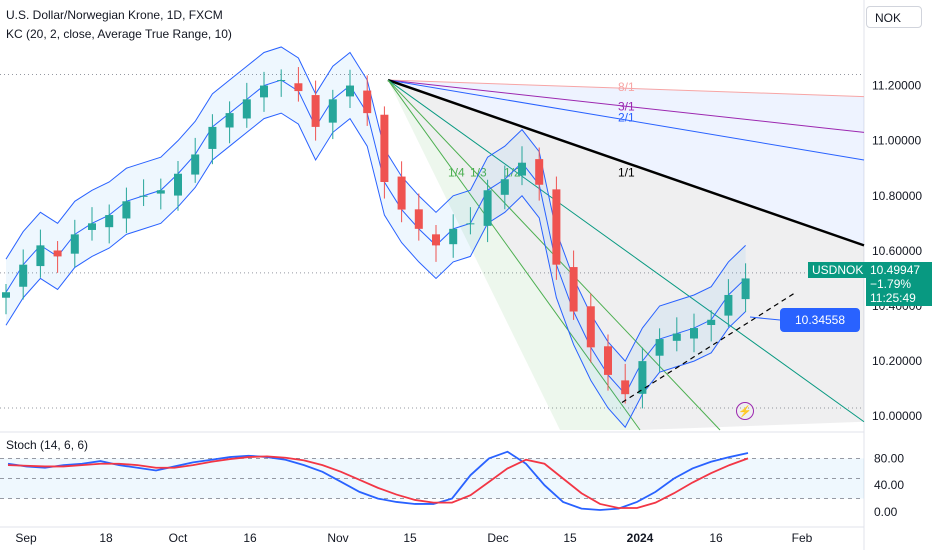  I want to click on stoch-k-line, so click(378, 480).